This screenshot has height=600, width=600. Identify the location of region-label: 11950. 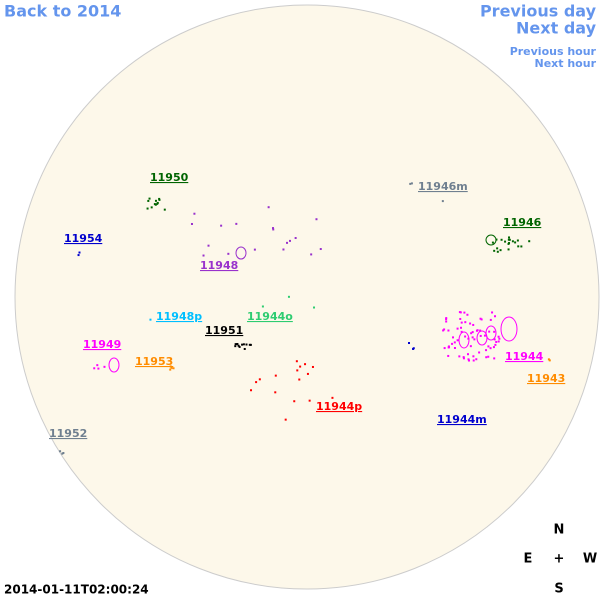
(169, 177).